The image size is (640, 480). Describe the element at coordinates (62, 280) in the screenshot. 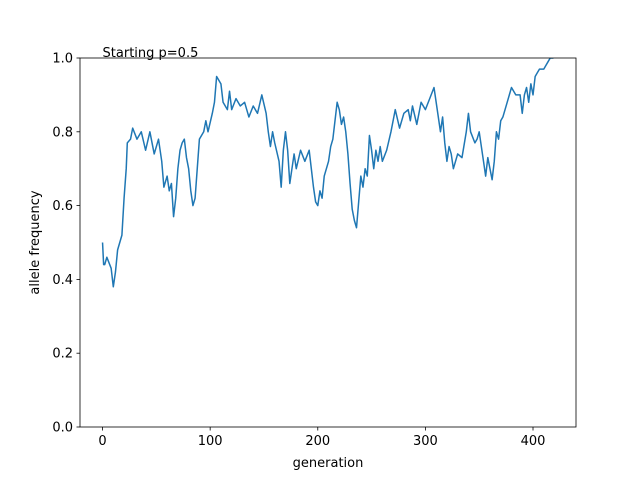

I see `y-tick-label: 0.4` at that location.